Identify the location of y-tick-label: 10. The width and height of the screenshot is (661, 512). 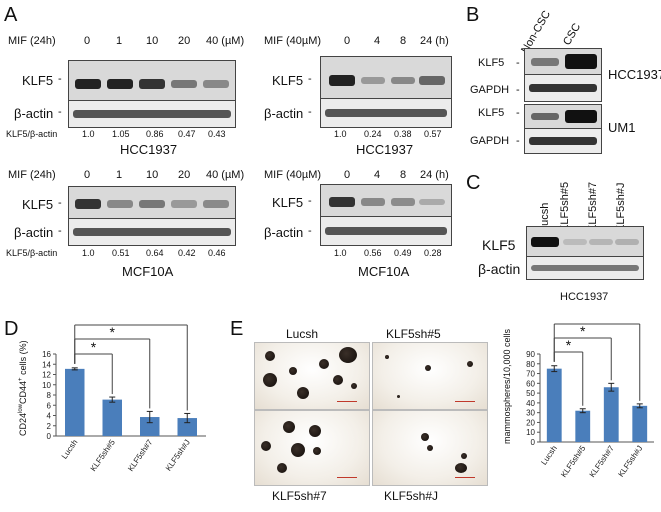
(46, 385).